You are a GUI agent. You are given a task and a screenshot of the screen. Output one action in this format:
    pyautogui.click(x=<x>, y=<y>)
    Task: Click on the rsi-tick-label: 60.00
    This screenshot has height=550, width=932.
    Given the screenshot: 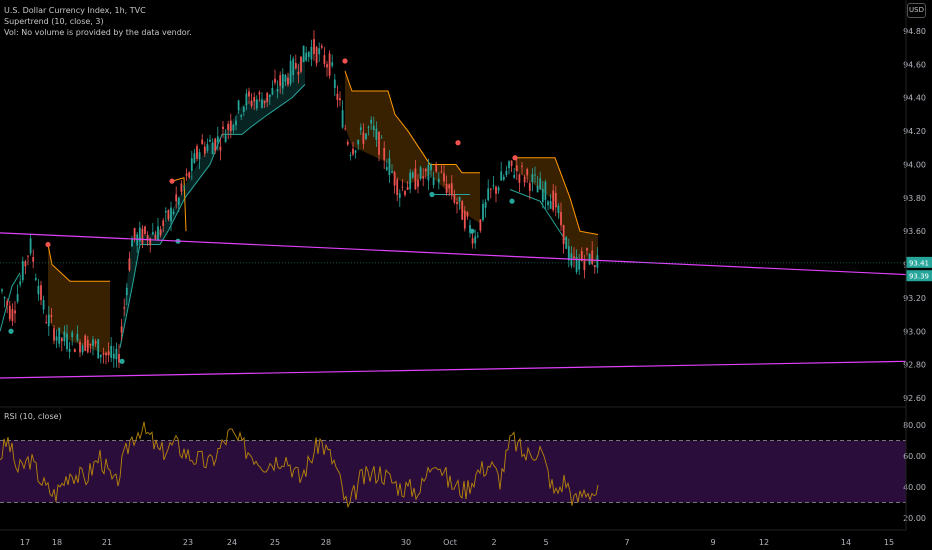 What is the action you would take?
    pyautogui.click(x=914, y=456)
    